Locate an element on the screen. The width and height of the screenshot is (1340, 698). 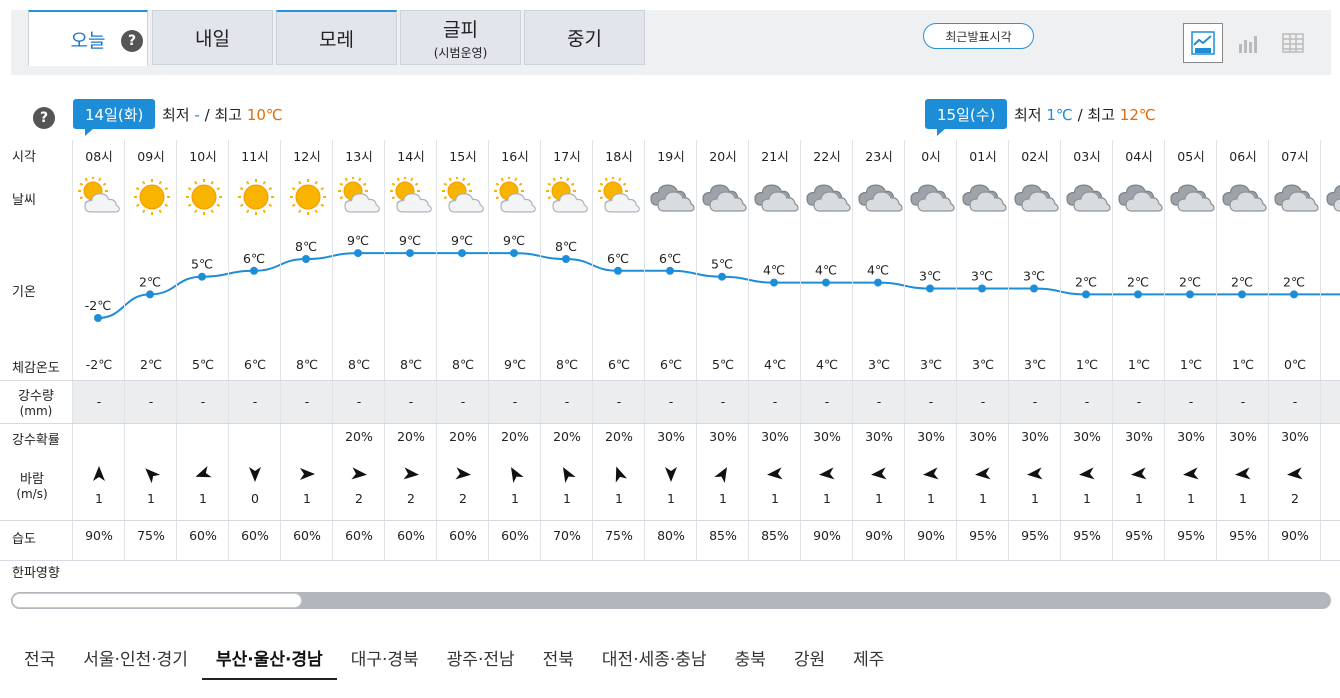
hour-time: 11시 is located at coordinates (255, 156).